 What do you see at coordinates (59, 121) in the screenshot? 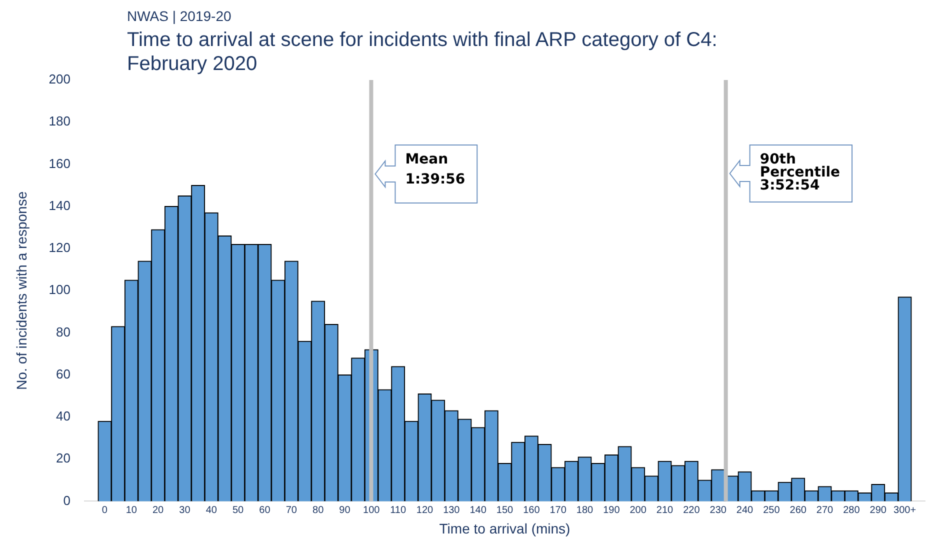
I see `y-tick-label: 180` at bounding box center [59, 121].